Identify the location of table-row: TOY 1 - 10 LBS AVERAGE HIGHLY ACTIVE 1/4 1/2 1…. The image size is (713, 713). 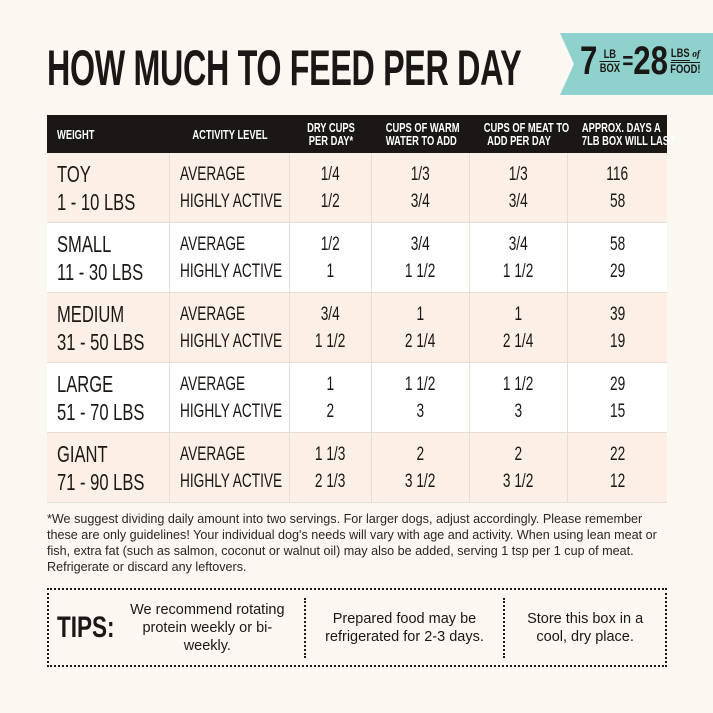
(357, 188).